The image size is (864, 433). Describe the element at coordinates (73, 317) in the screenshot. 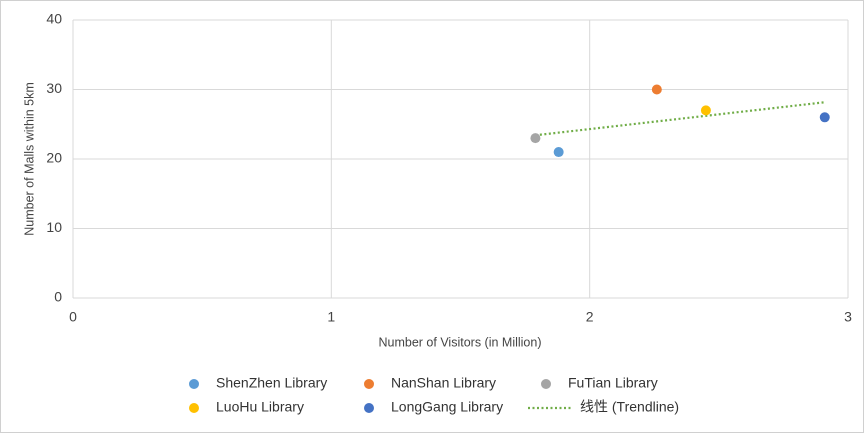

I see `x-tick-label: 0` at that location.